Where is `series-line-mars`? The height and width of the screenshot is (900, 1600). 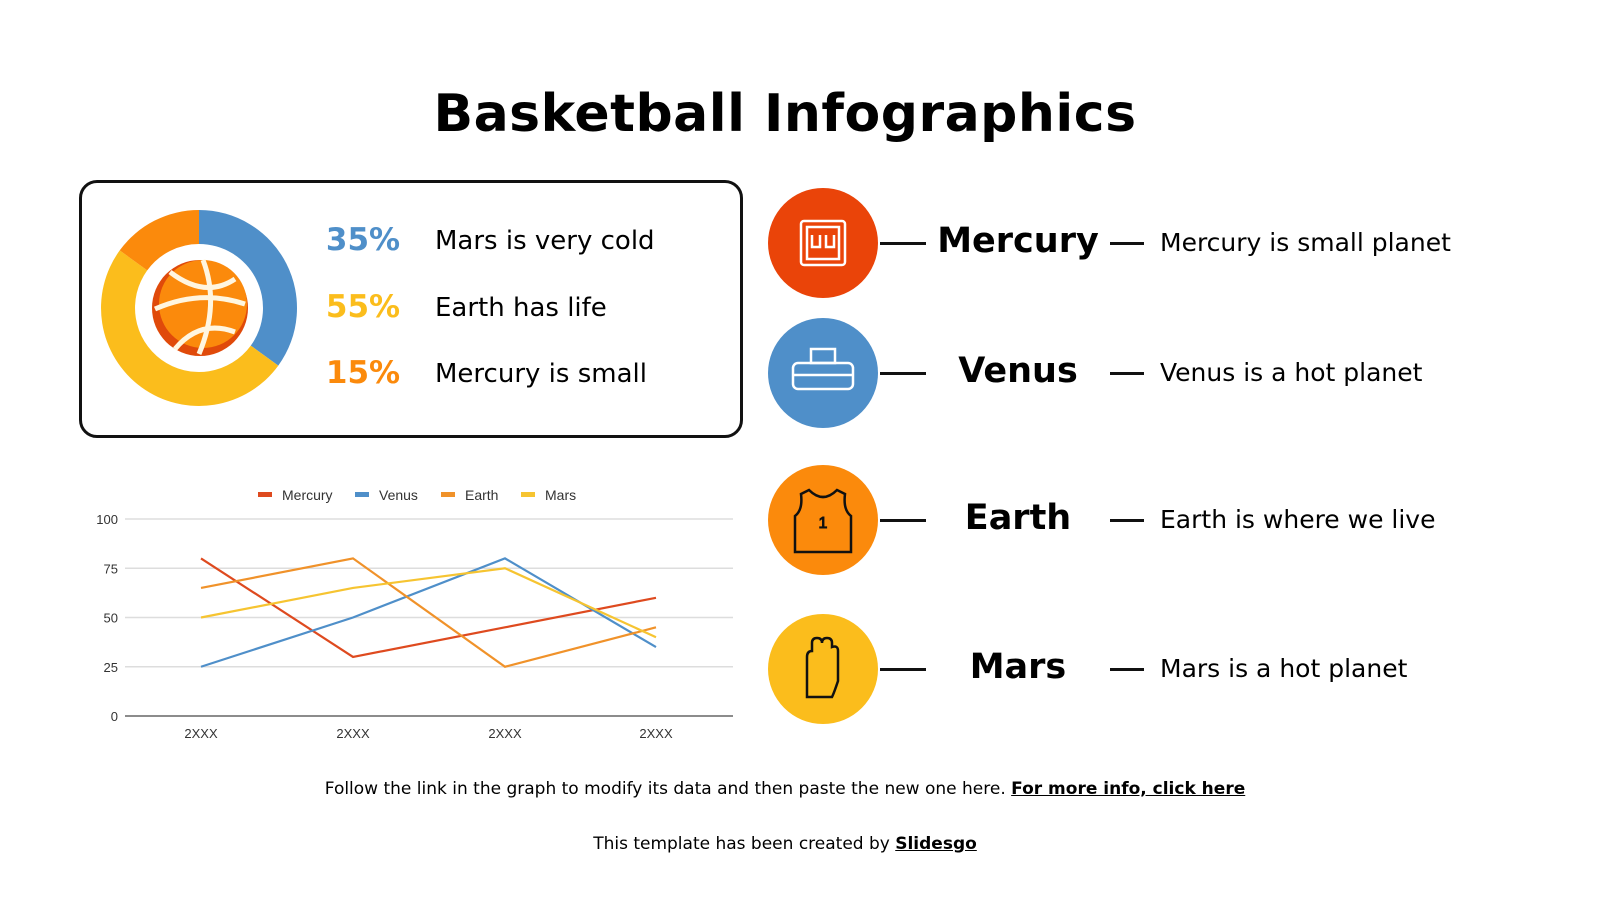 series-line-mars is located at coordinates (428, 603).